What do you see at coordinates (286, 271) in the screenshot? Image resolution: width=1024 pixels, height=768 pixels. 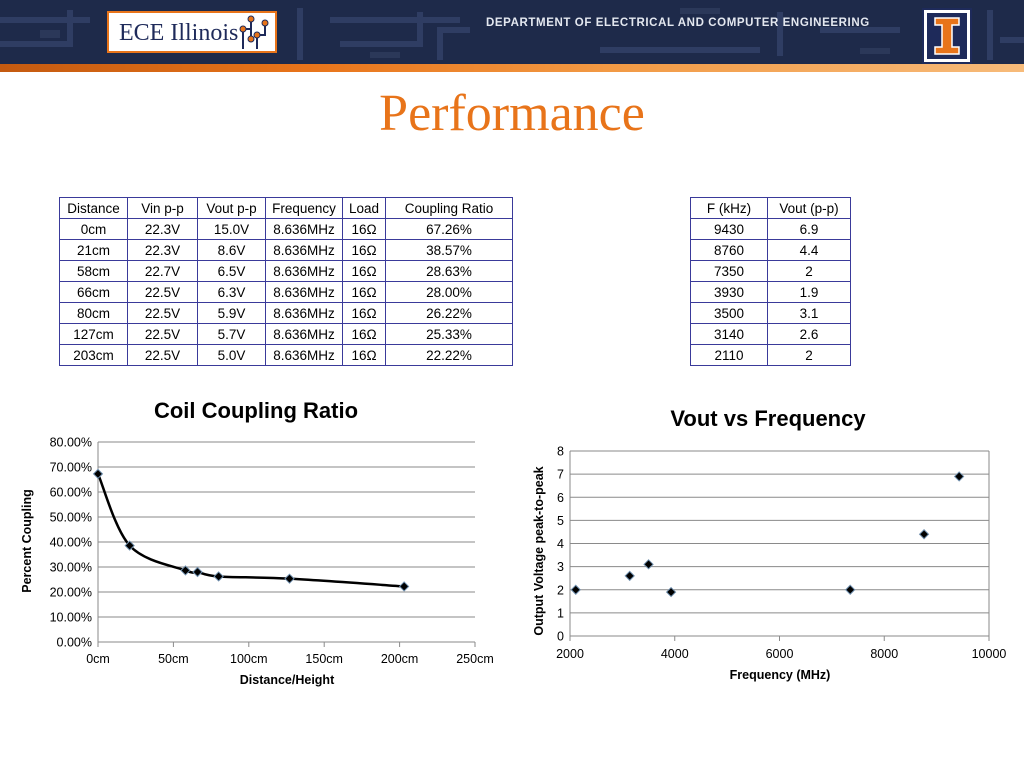 I see `table-row: 58cm 22.7V 6.5V 8.636MHz 16Ω 28.63%` at bounding box center [286, 271].